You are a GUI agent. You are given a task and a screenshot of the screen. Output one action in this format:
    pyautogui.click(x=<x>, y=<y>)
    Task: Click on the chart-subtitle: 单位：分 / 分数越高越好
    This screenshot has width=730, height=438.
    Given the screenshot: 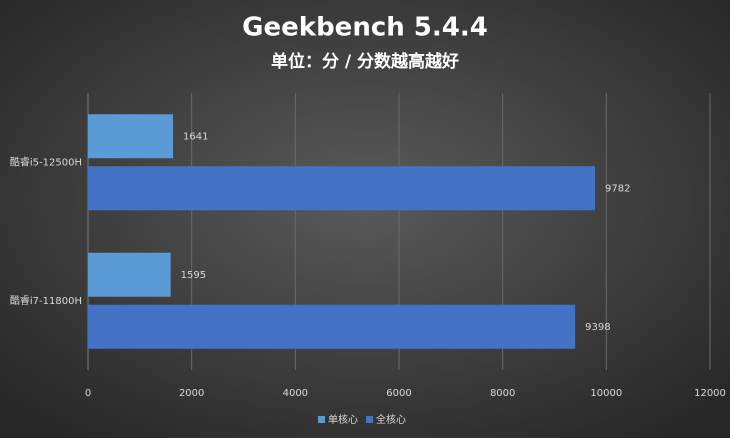 What is the action you would take?
    pyautogui.click(x=365, y=61)
    